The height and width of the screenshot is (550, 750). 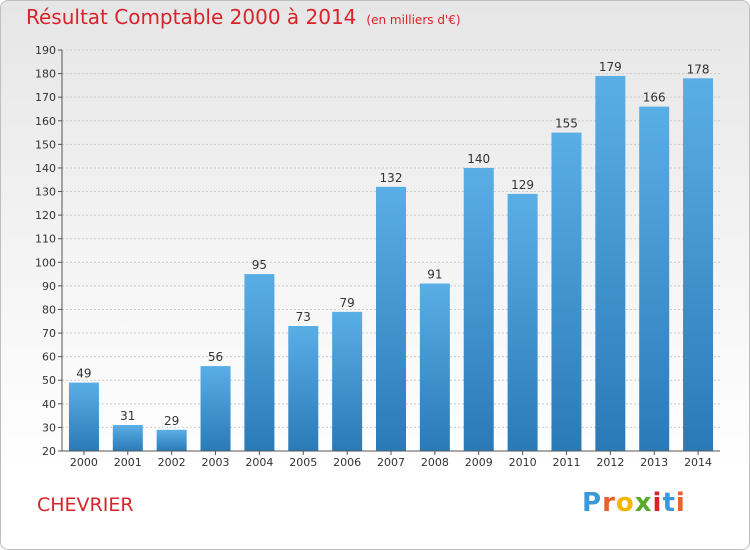 I want to click on y-tick-label: 40, so click(x=49, y=404).